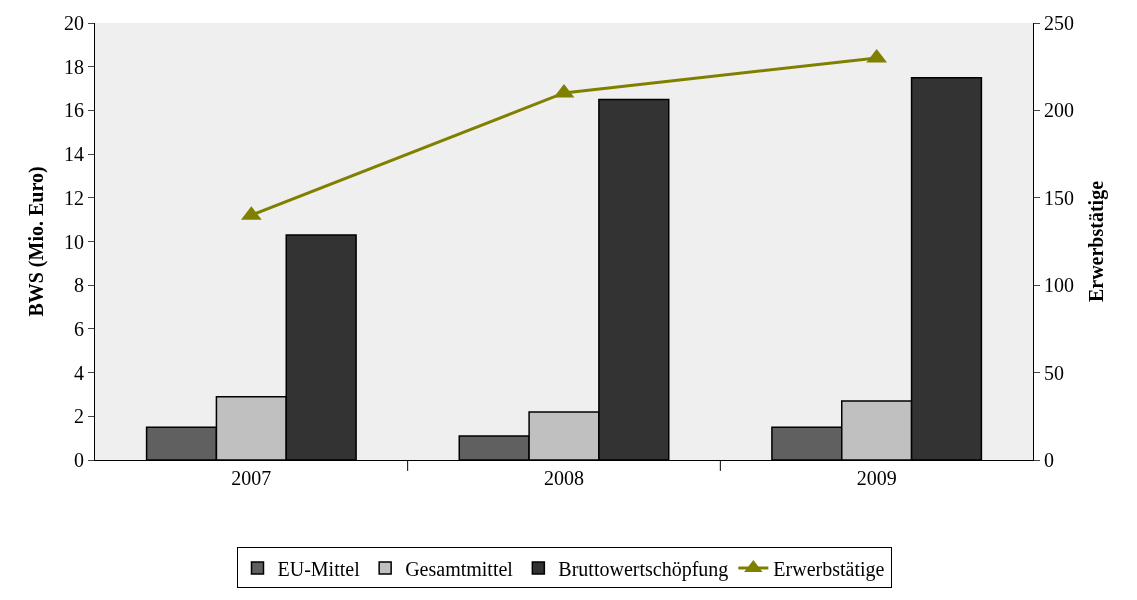 This screenshot has height=600, width=1137. What do you see at coordinates (643, 569) in the screenshot?
I see `legend-label: Bruttowertschöpfung` at bounding box center [643, 569].